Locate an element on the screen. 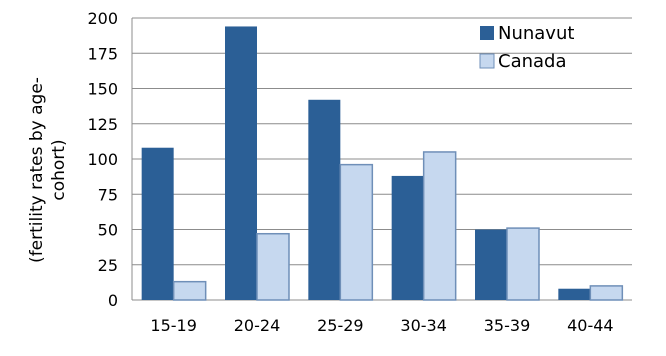  legend: Nunavut Canada is located at coordinates (526, 47).